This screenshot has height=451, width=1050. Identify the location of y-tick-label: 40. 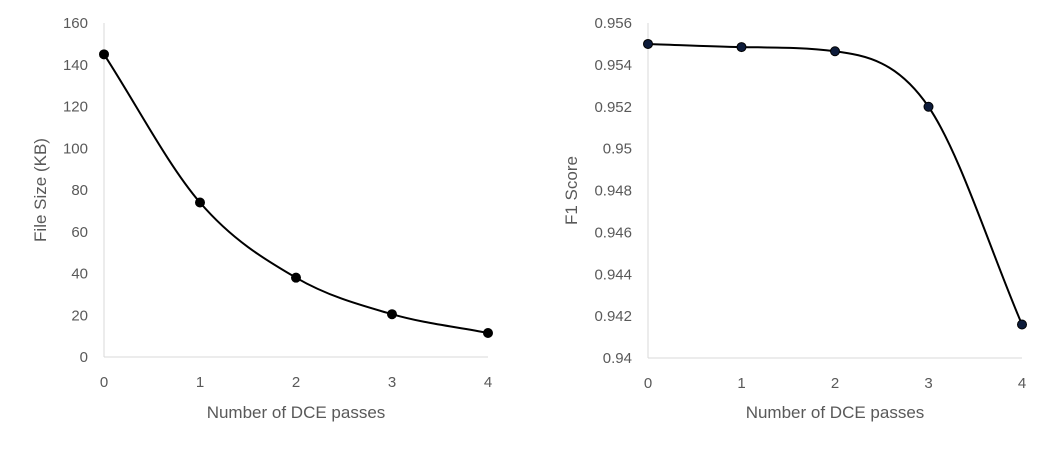
(79, 274).